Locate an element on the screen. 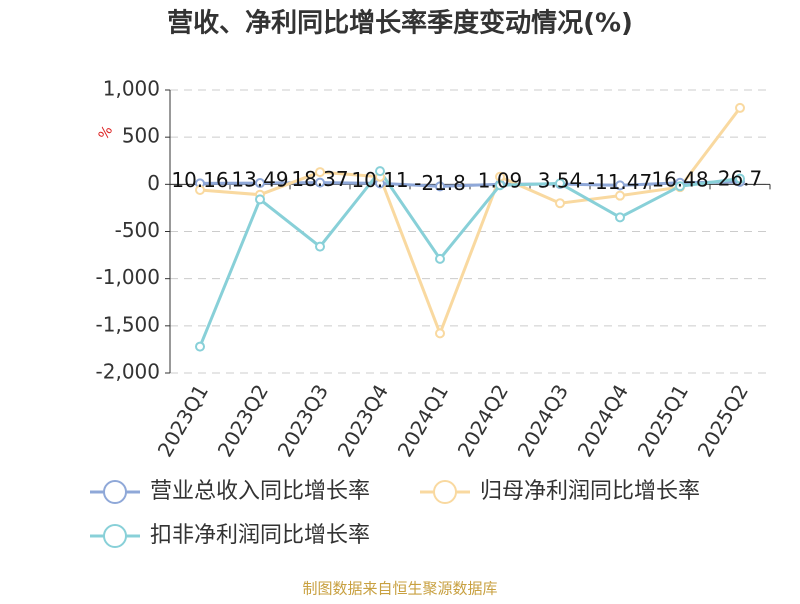 This screenshot has width=800, height=604. x-tick-label: 2024Q1 is located at coordinates (423, 420).